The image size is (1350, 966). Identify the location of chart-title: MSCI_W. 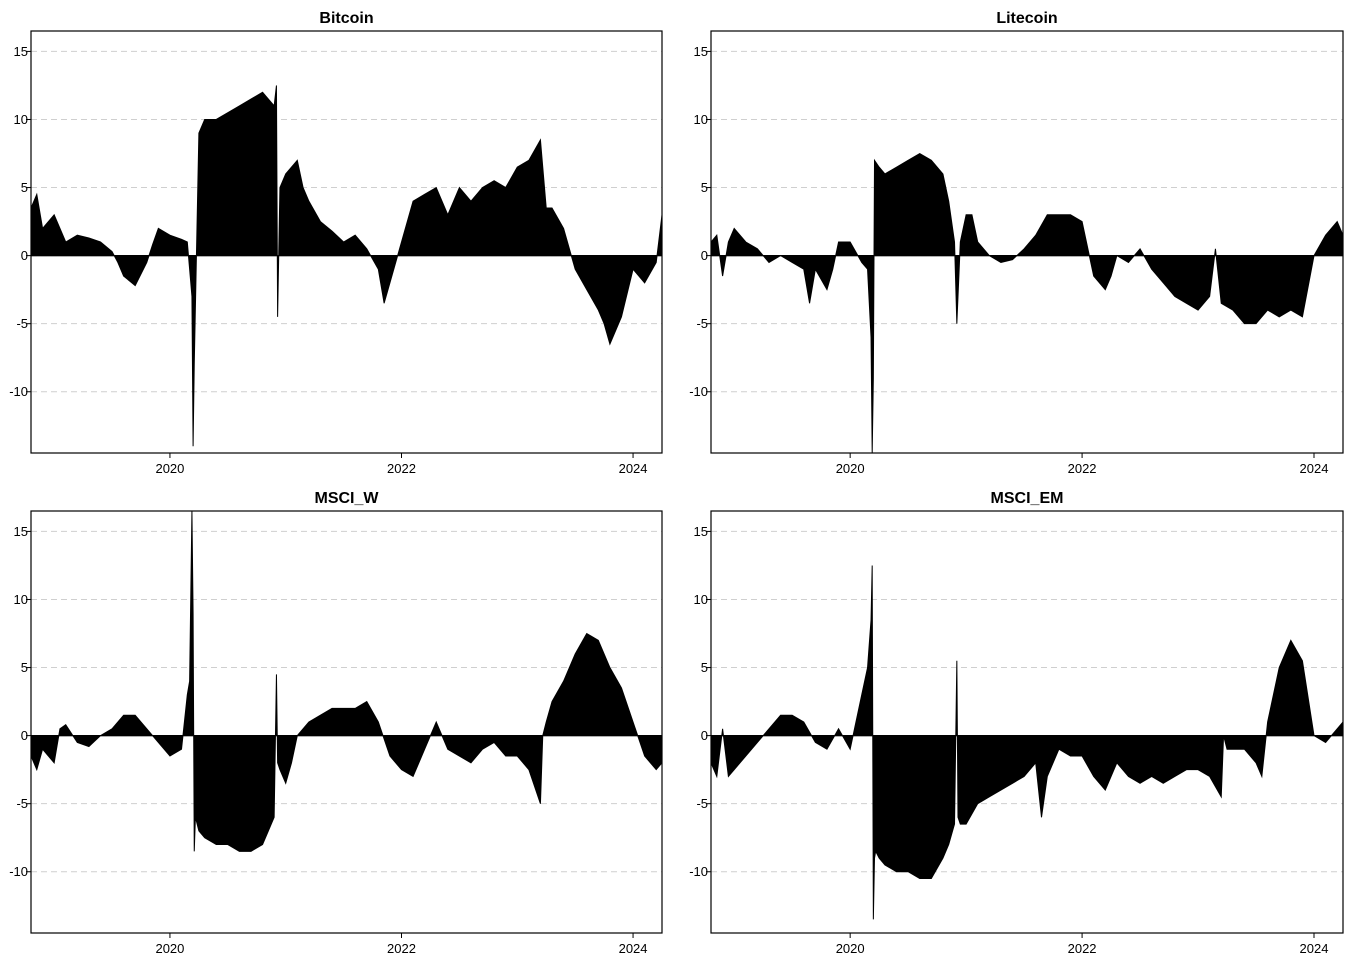
(347, 498).